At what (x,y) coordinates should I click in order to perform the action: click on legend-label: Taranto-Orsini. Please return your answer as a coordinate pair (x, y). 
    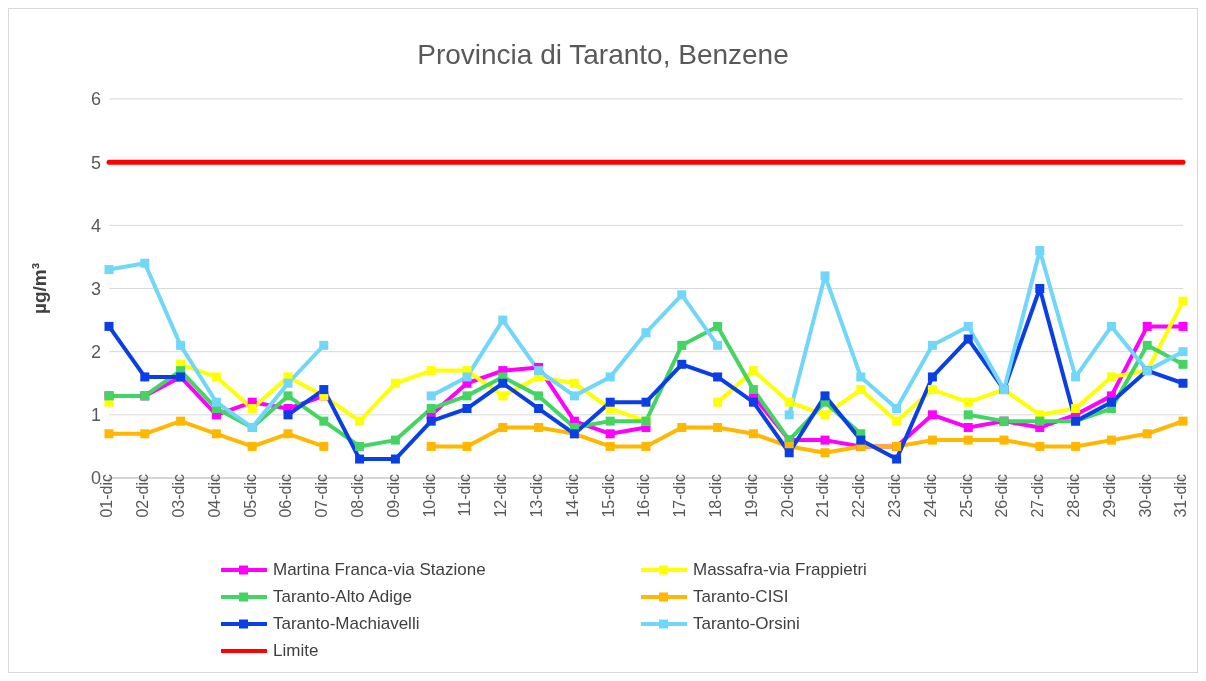
    Looking at the image, I should click on (746, 623).